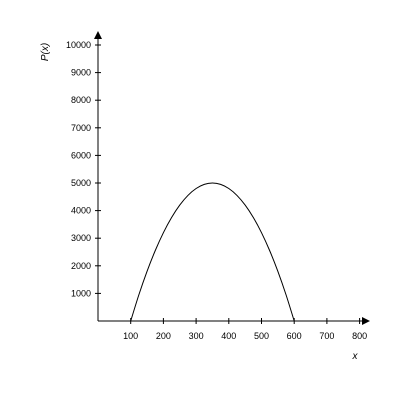 The width and height of the screenshot is (400, 400). I want to click on x-tick-label: 800, so click(359, 336).